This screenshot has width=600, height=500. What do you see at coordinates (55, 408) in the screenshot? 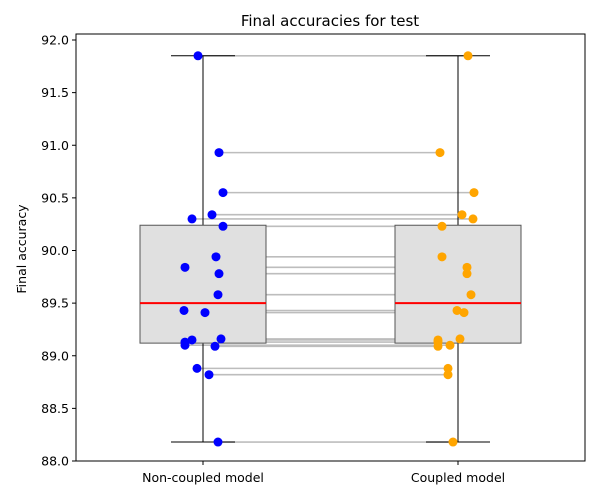
I see `y-tick-label: 88.5` at bounding box center [55, 408].